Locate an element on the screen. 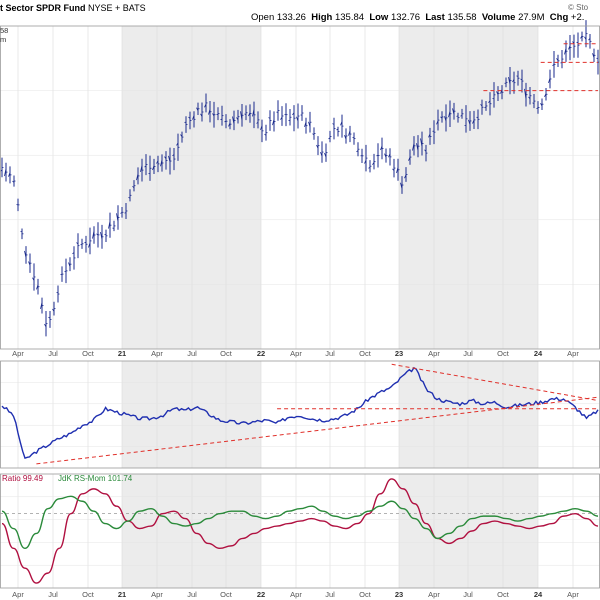  x-tick-label-bottom: 24 is located at coordinates (538, 594).